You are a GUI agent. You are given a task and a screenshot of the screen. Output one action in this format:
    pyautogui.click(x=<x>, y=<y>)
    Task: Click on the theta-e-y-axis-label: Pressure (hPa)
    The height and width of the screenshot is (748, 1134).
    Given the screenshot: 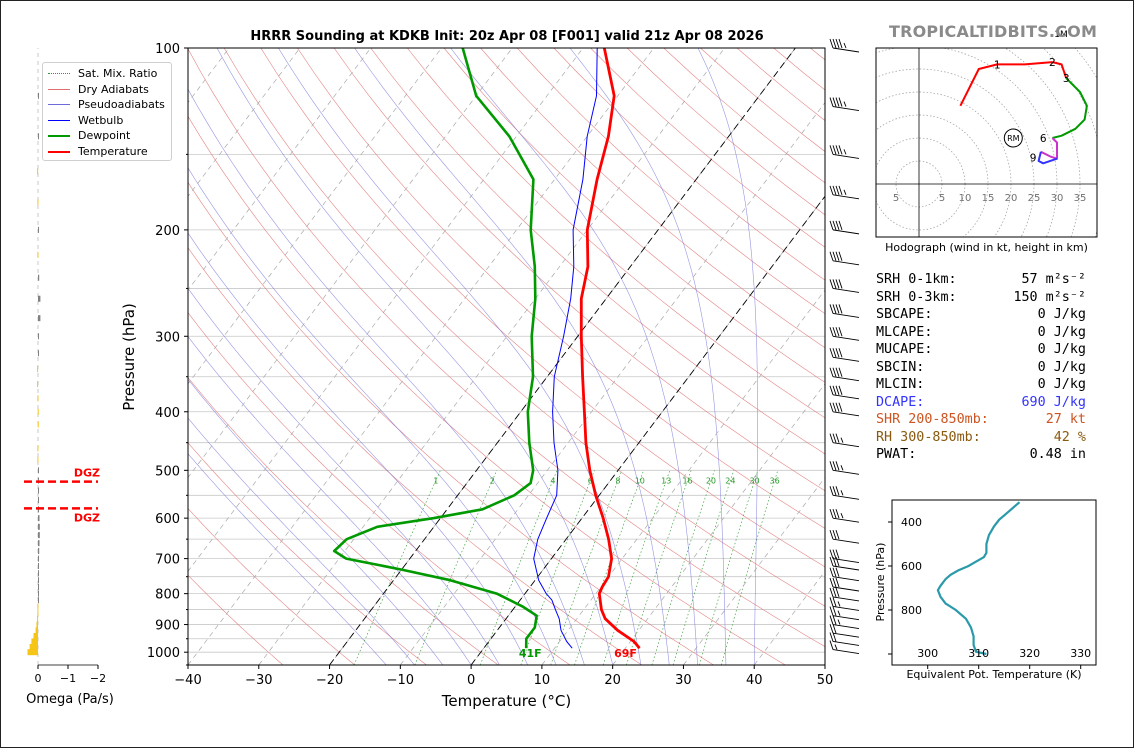 What is the action you would take?
    pyautogui.click(x=880, y=582)
    